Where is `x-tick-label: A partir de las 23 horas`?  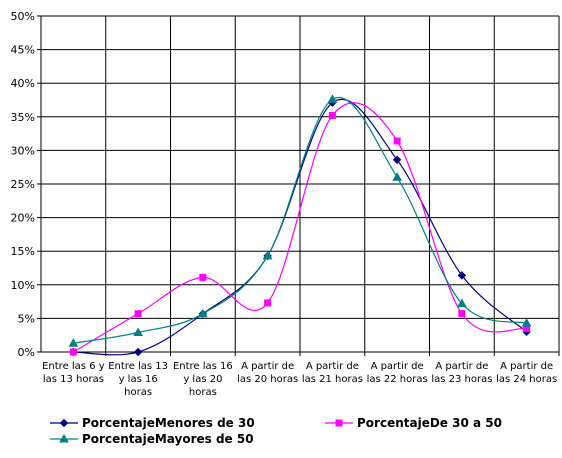 x-tick-label: A partir de las 23 horas is located at coordinates (461, 373).